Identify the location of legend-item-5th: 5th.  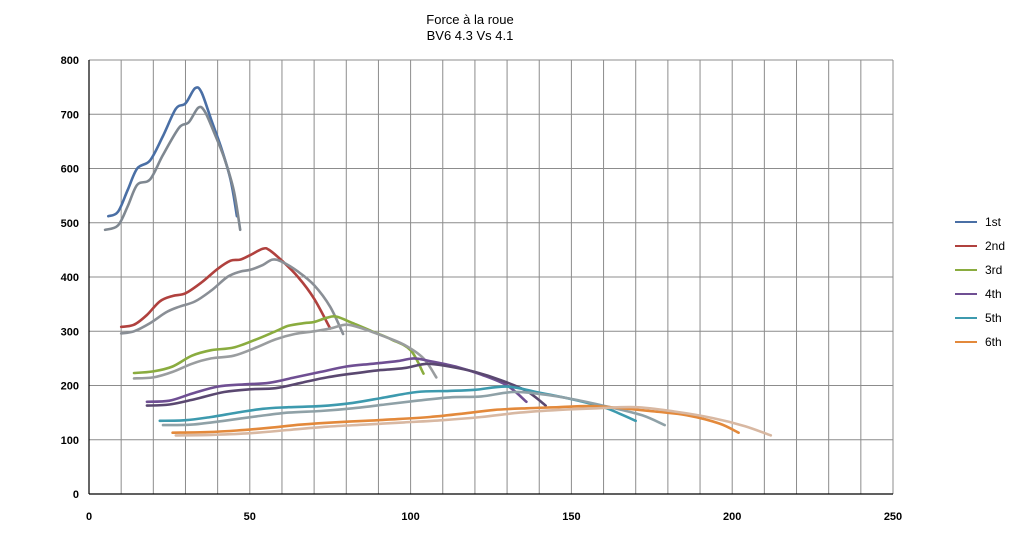
(987, 318).